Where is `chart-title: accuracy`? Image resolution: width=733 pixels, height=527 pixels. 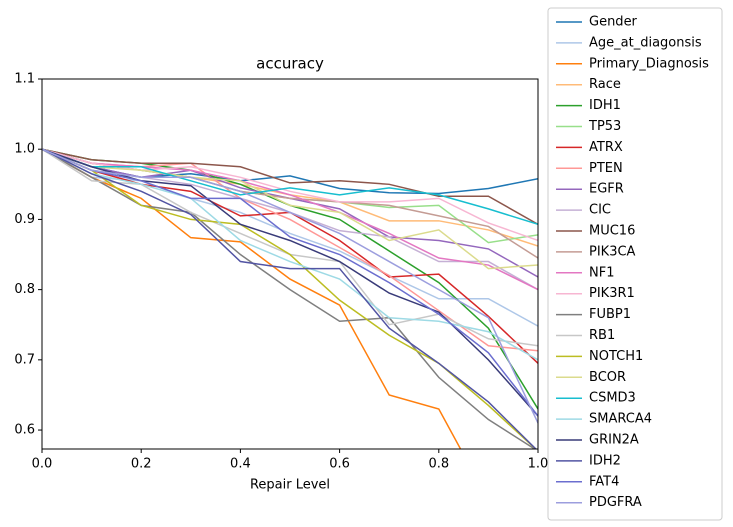
chart-title: accuracy is located at coordinates (290, 64).